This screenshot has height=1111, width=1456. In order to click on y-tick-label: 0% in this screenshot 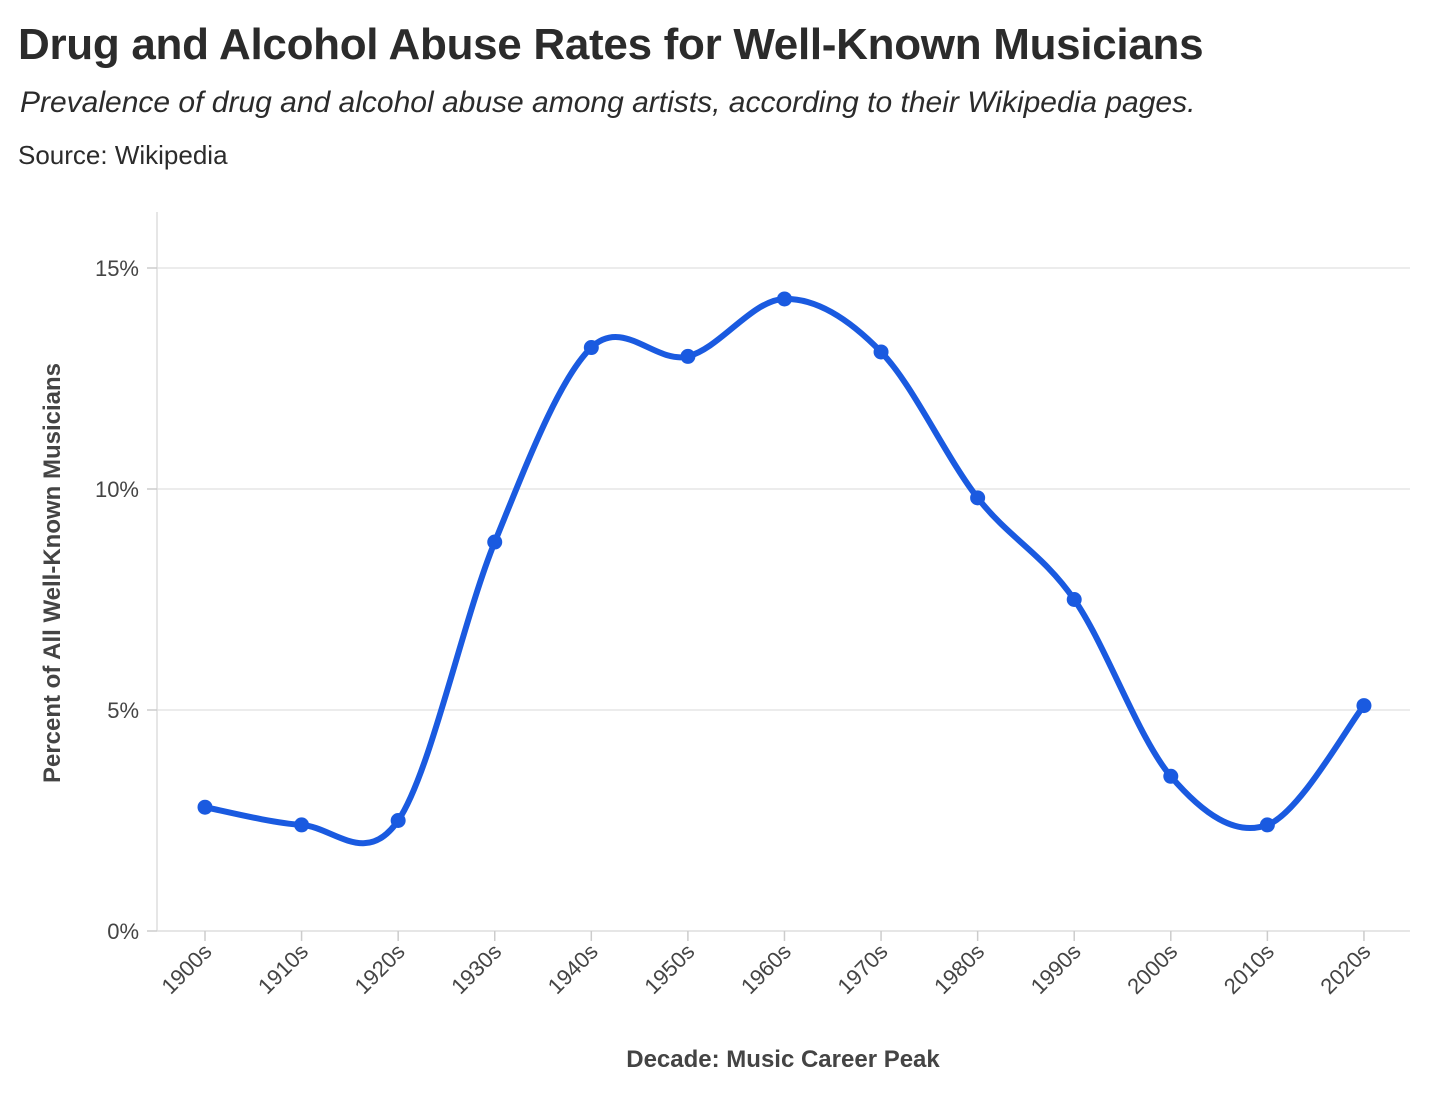, I will do `click(123, 931)`.